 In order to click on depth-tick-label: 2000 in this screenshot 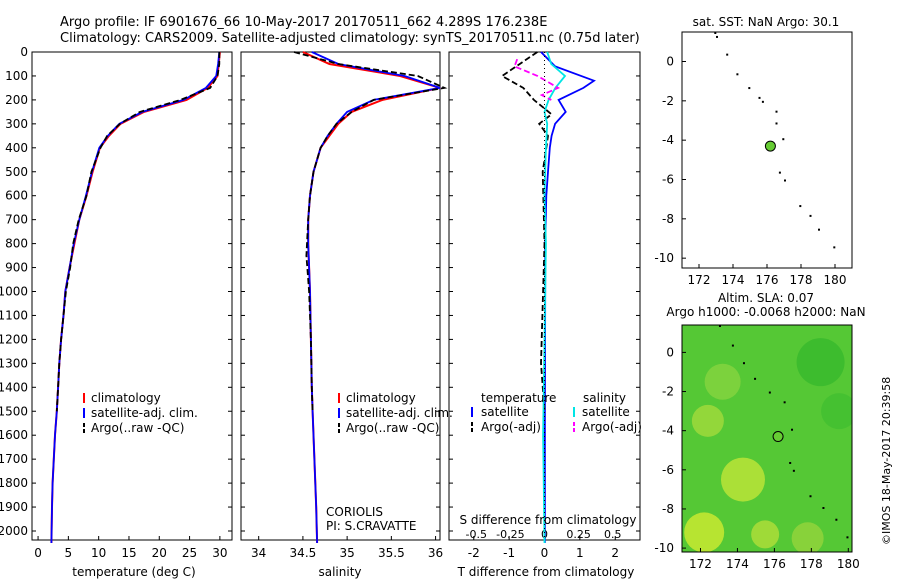, I will do `click(14, 531)`.